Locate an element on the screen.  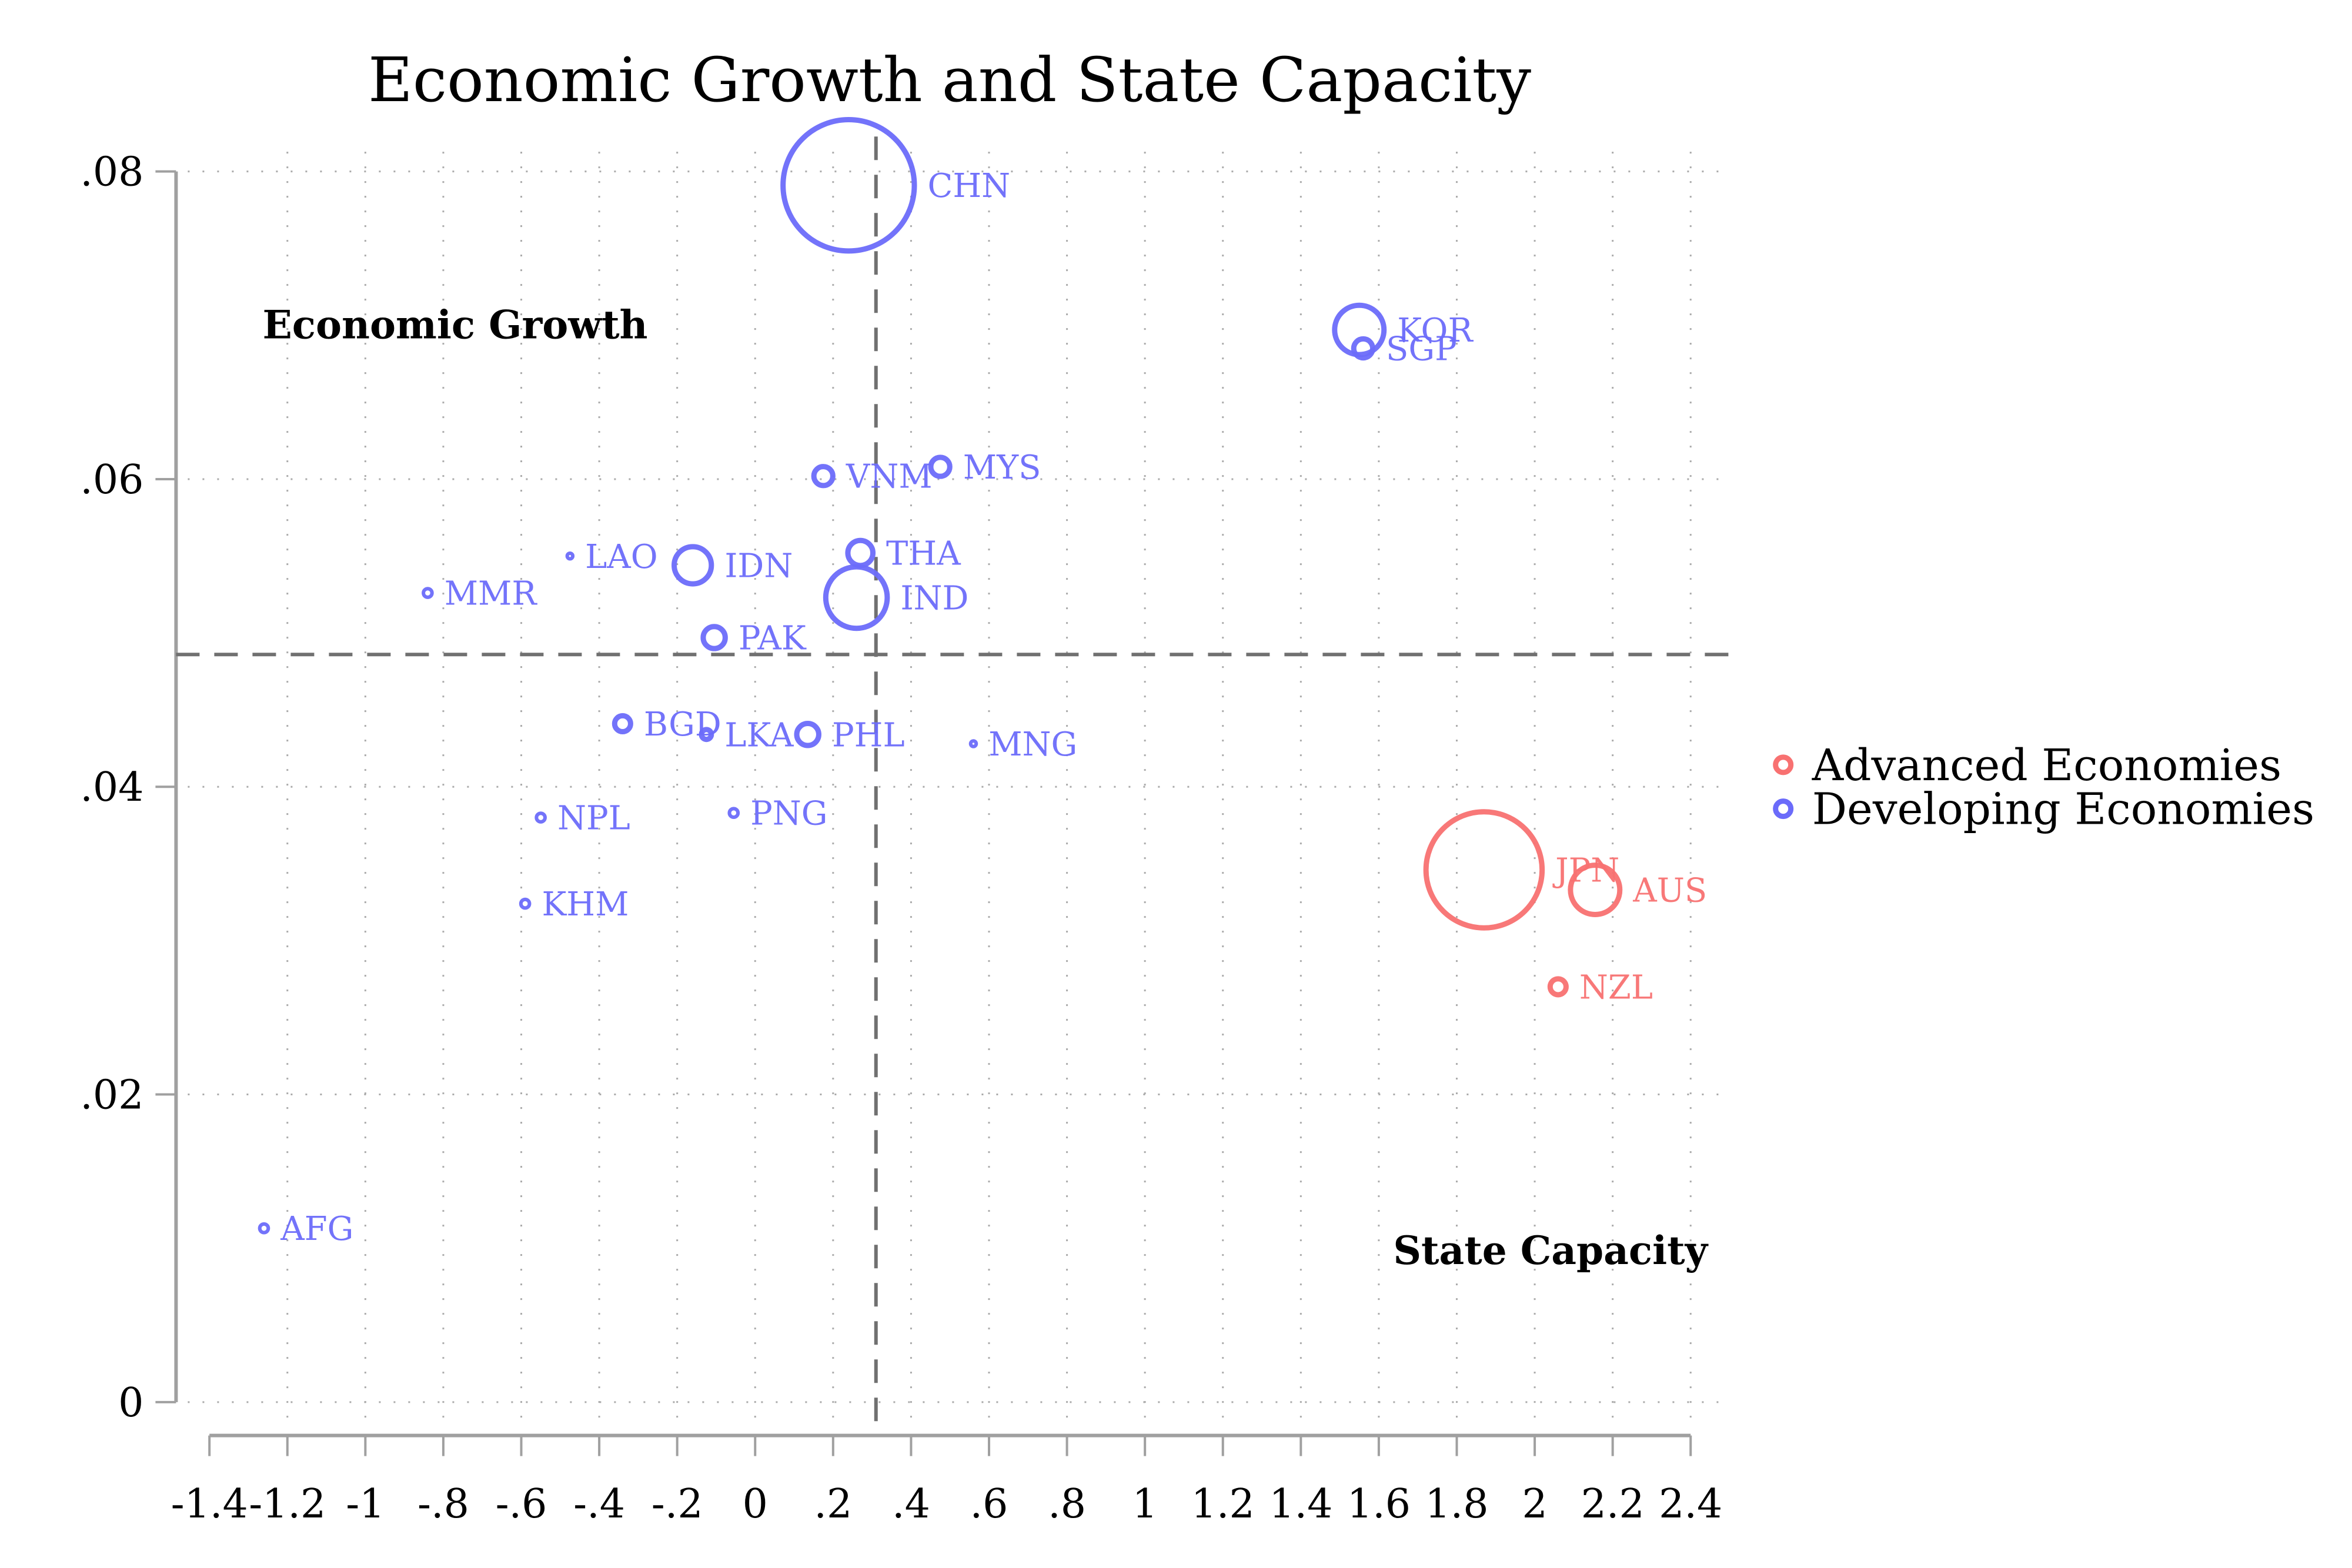
x-tick-label: 1.4 is located at coordinates (1300, 1504).